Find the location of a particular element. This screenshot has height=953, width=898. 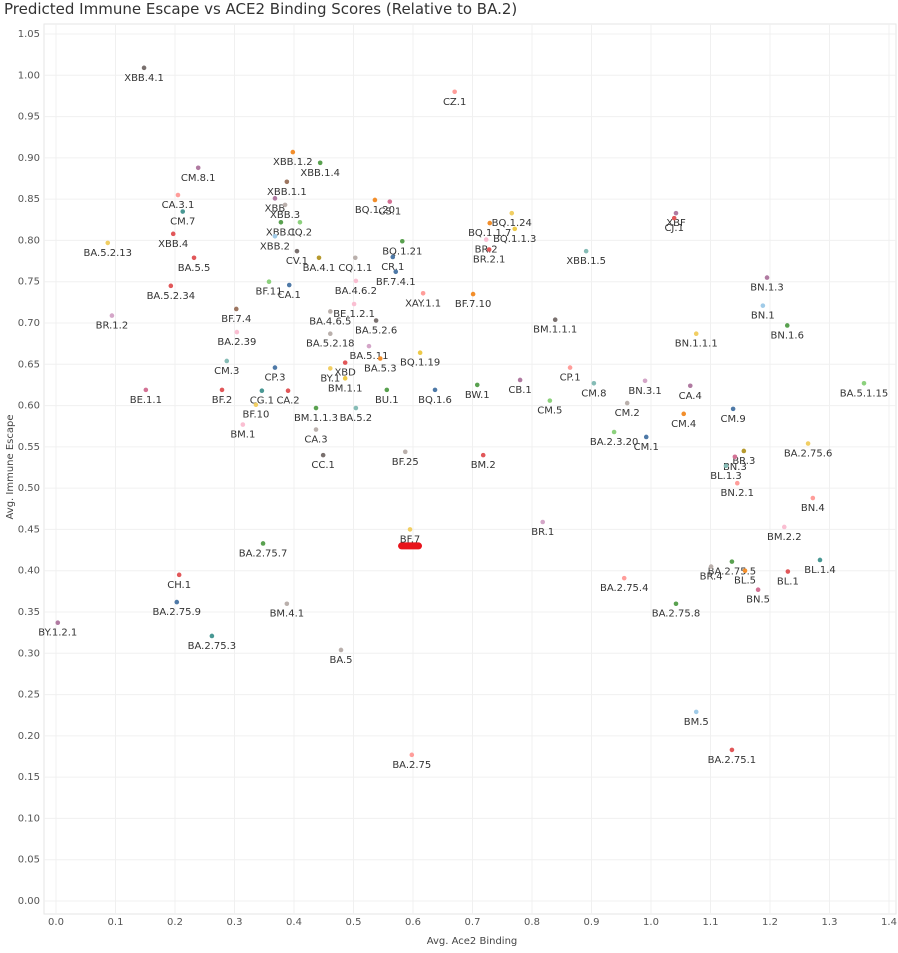

y-tick-label: 1.05 is located at coordinates (29, 34).